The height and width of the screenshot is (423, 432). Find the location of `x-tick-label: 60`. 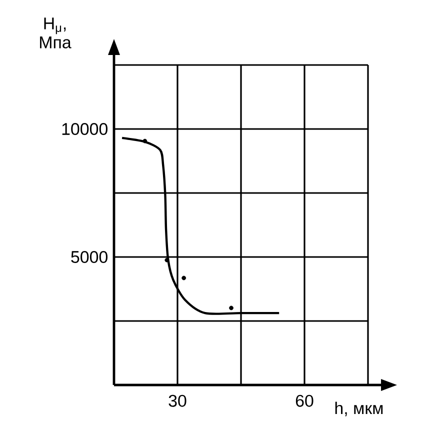

x-tick-label: 60 is located at coordinates (305, 400).